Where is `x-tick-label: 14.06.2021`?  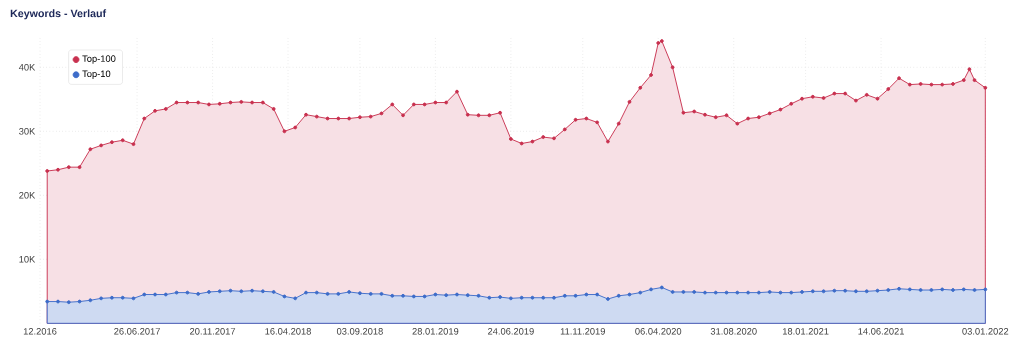
x-tick-label: 14.06.2021 is located at coordinates (881, 331).